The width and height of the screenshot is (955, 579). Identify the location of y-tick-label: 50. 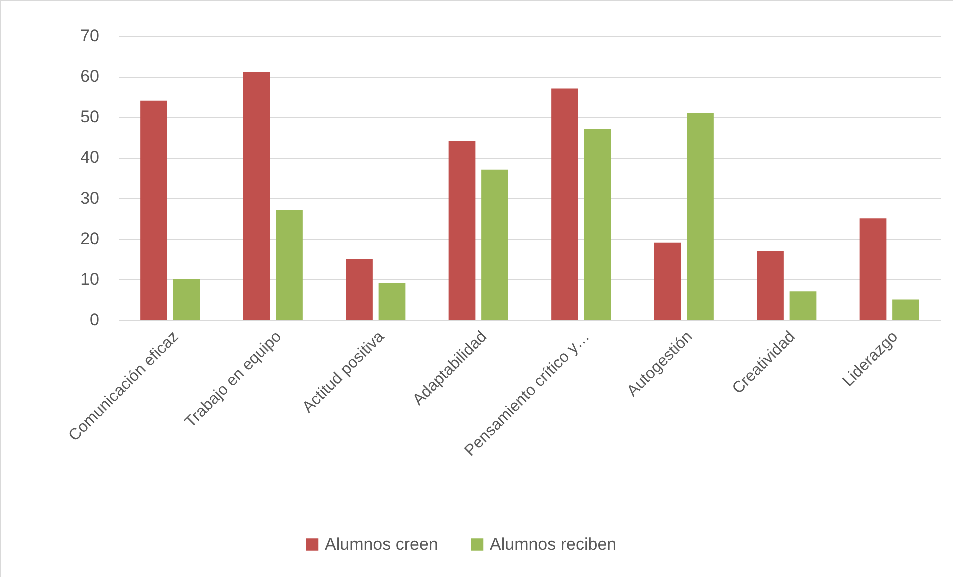
(90, 117).